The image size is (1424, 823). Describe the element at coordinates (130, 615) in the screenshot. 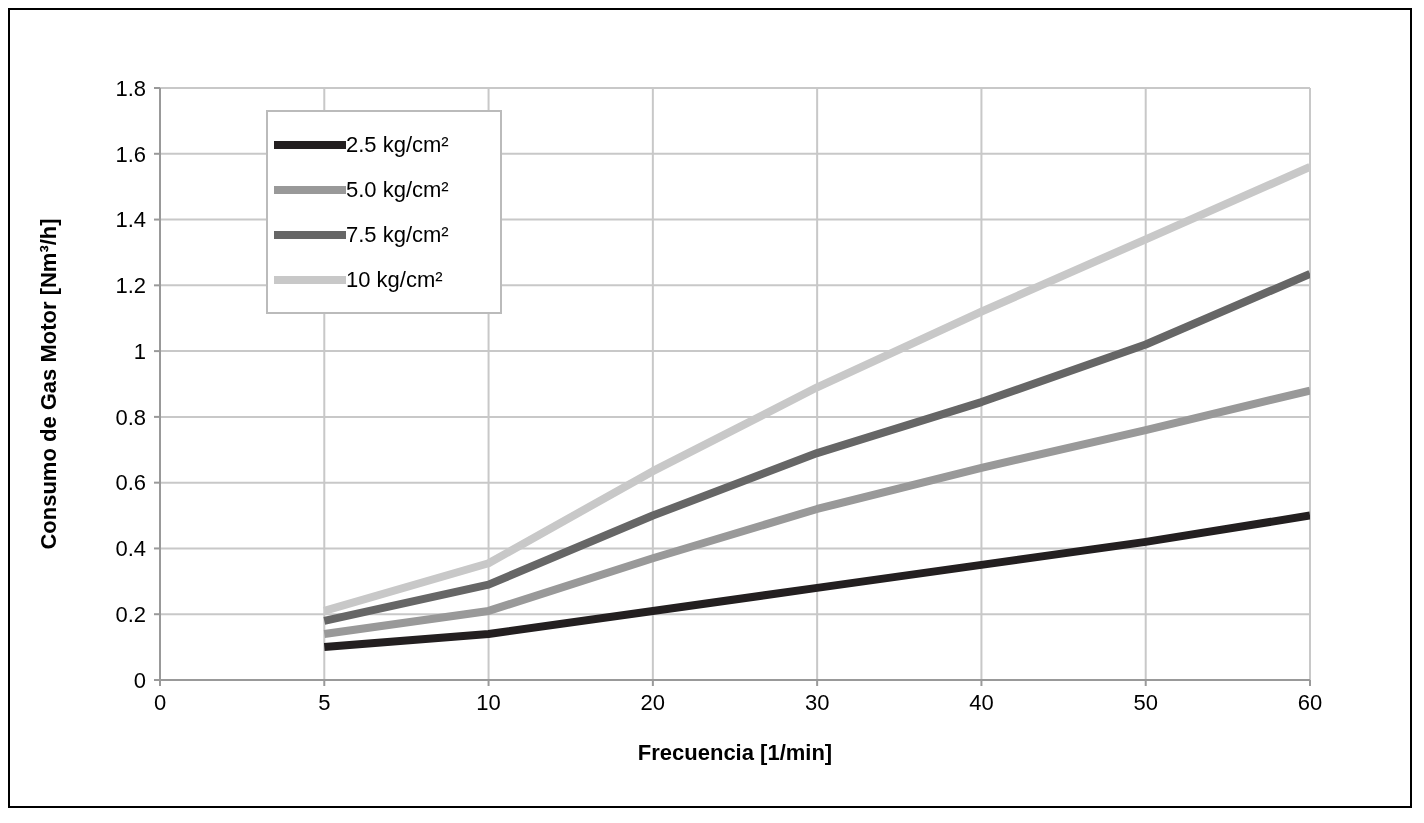

I see `y-tick-label: 0.2` at that location.